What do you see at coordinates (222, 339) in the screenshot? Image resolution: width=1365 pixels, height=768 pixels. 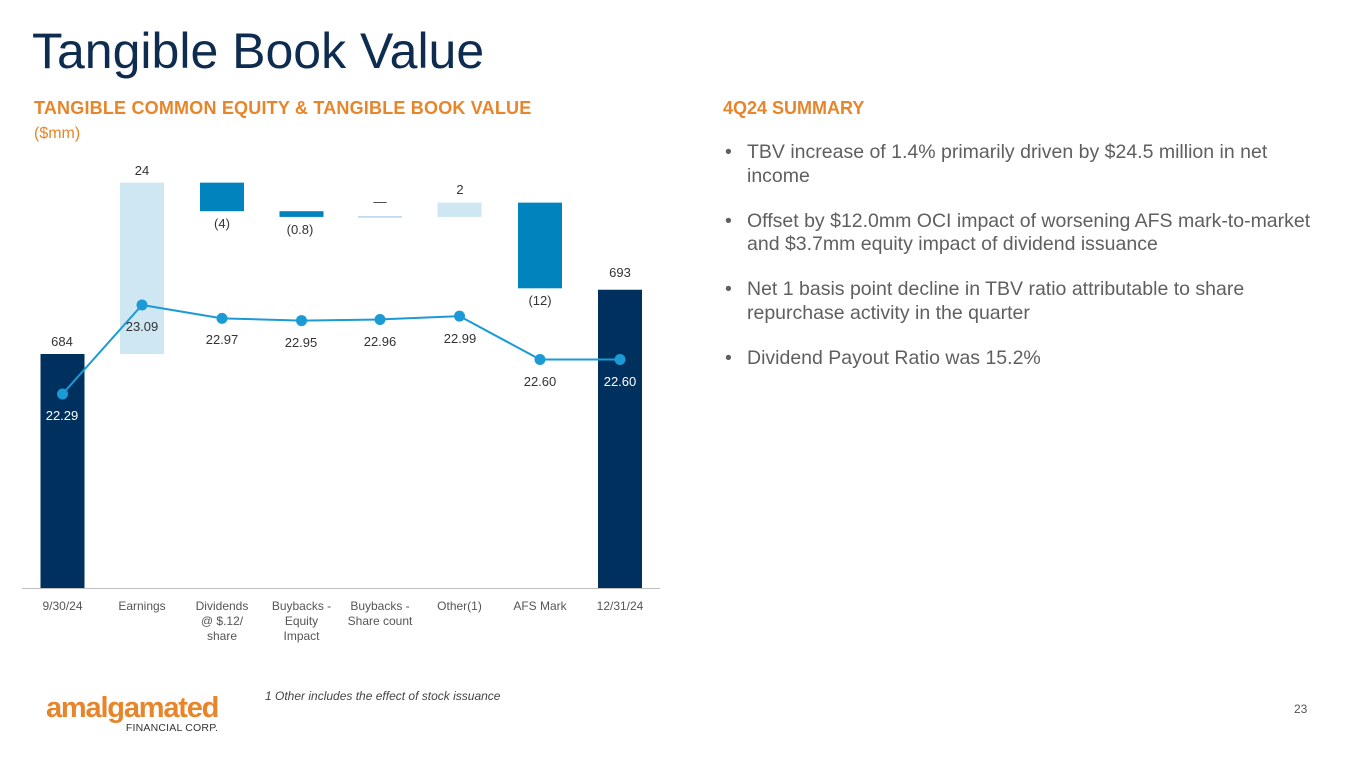 I see `tbv-value-label: 22.97` at bounding box center [222, 339].